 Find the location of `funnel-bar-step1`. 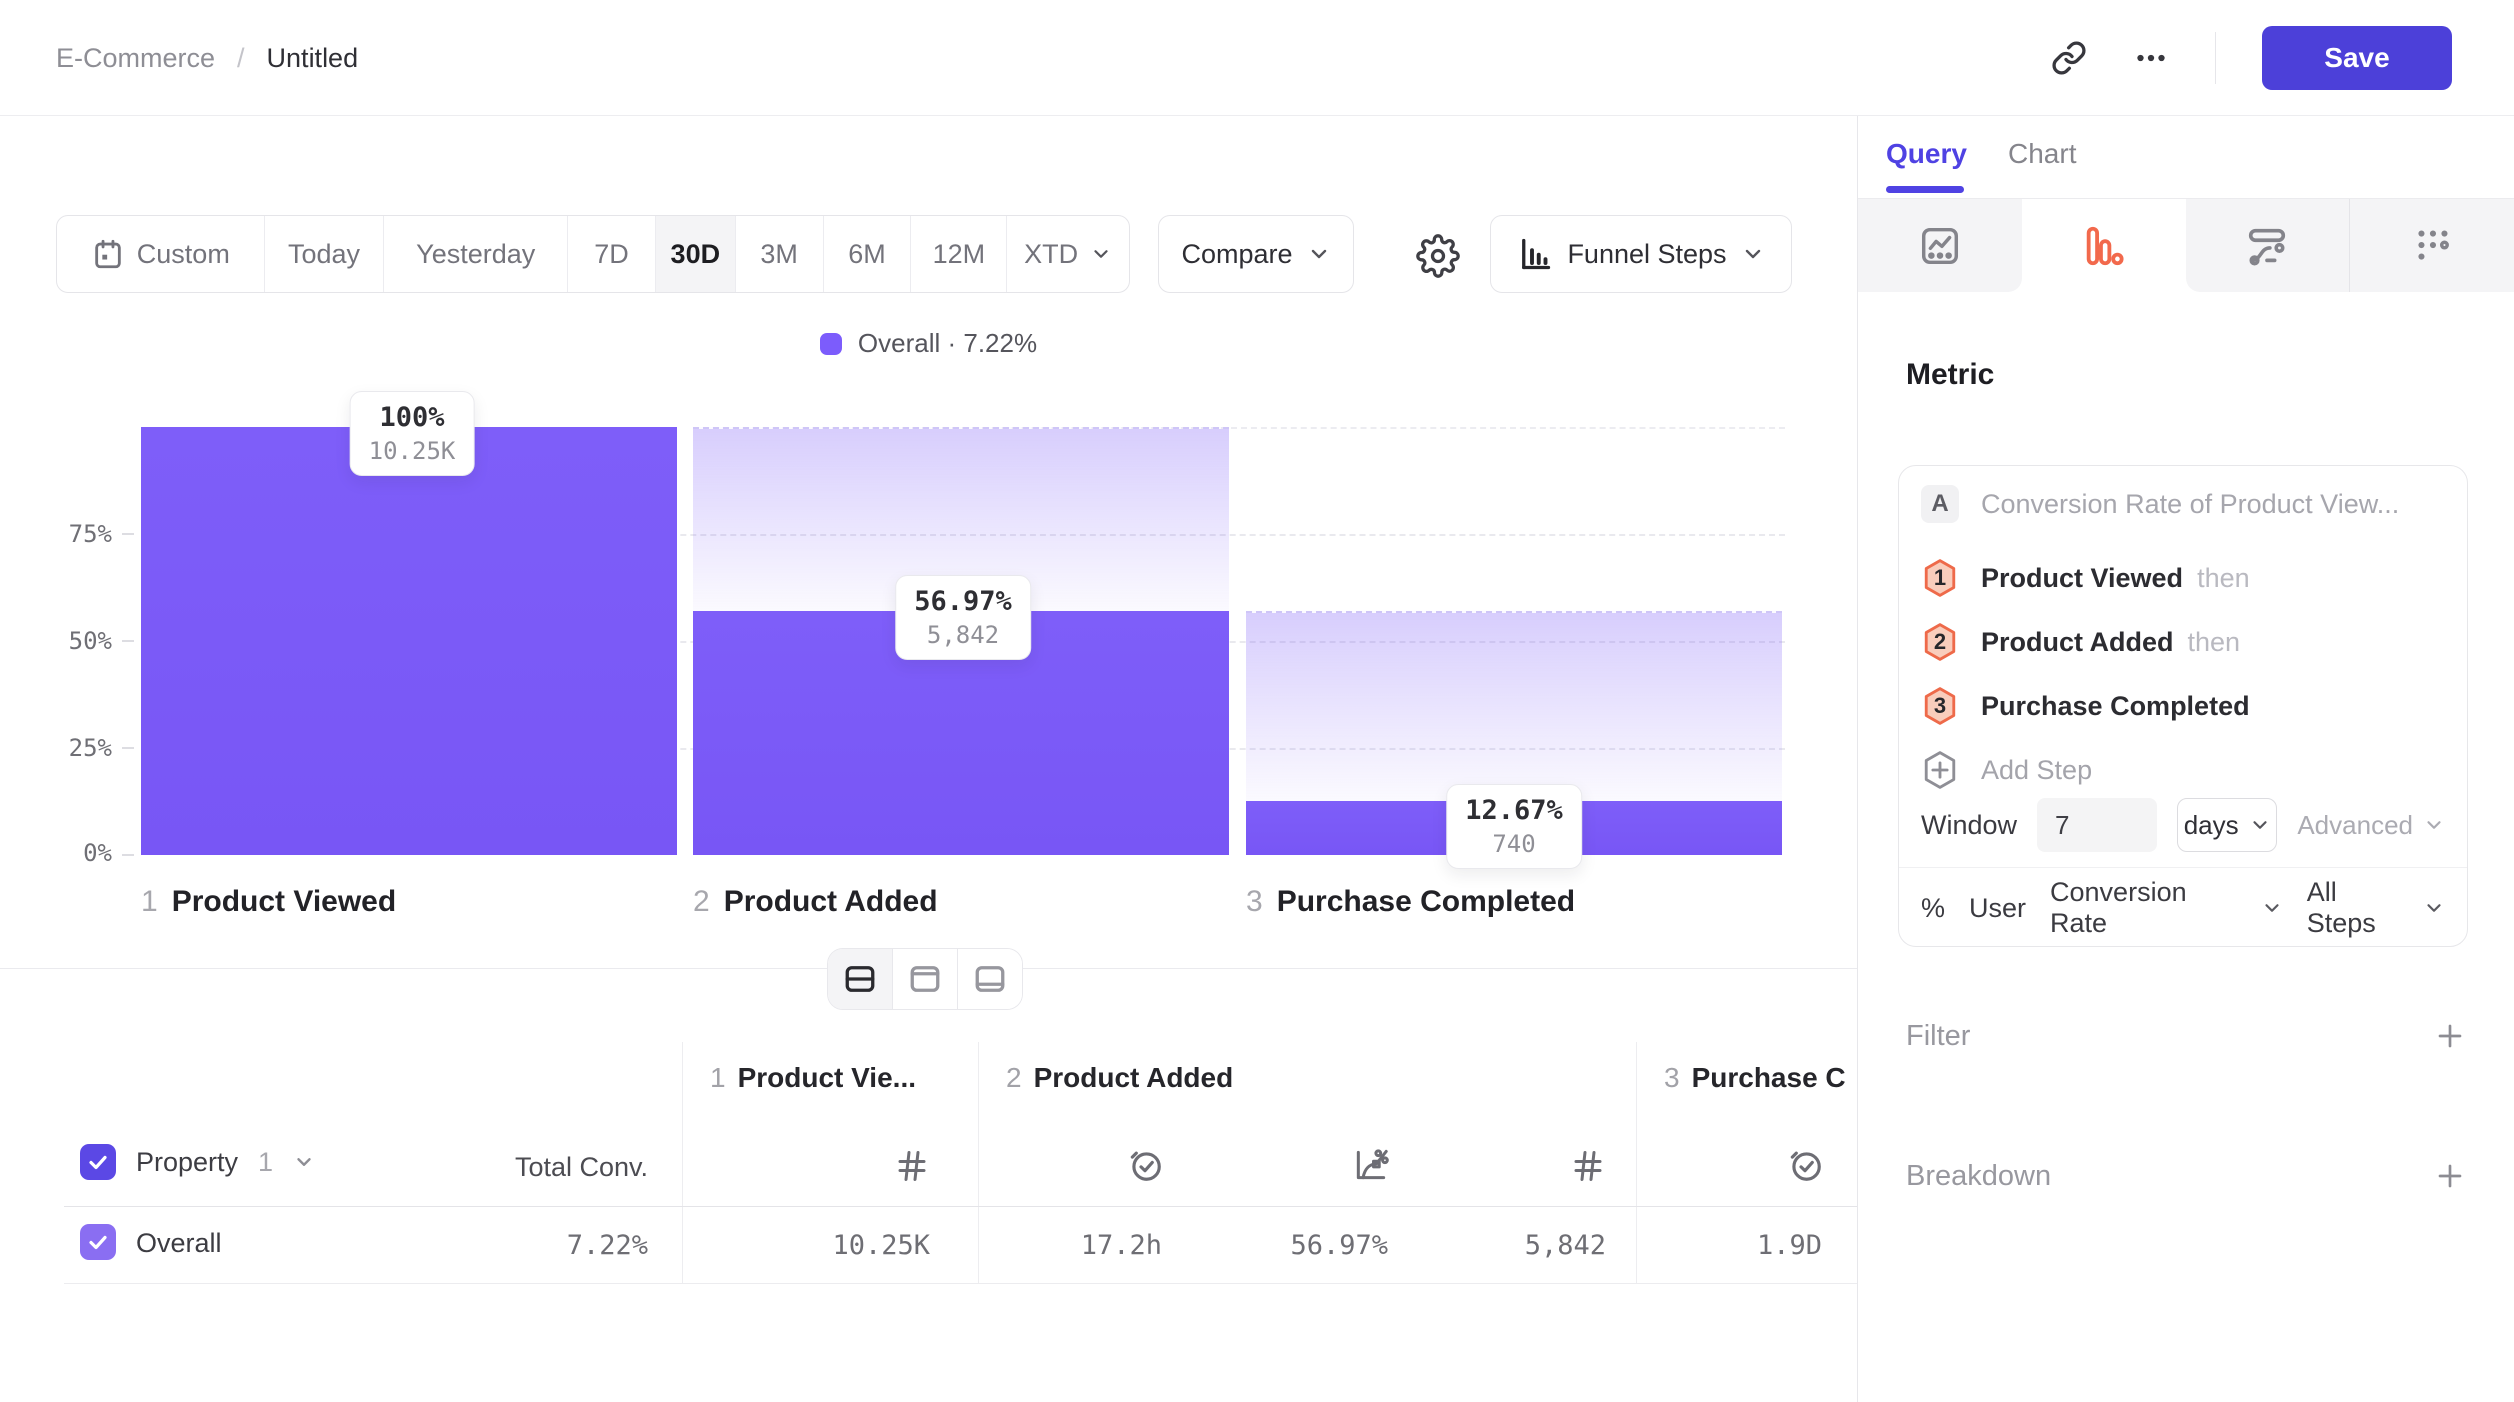

funnel-bar-step1 is located at coordinates (409, 641).